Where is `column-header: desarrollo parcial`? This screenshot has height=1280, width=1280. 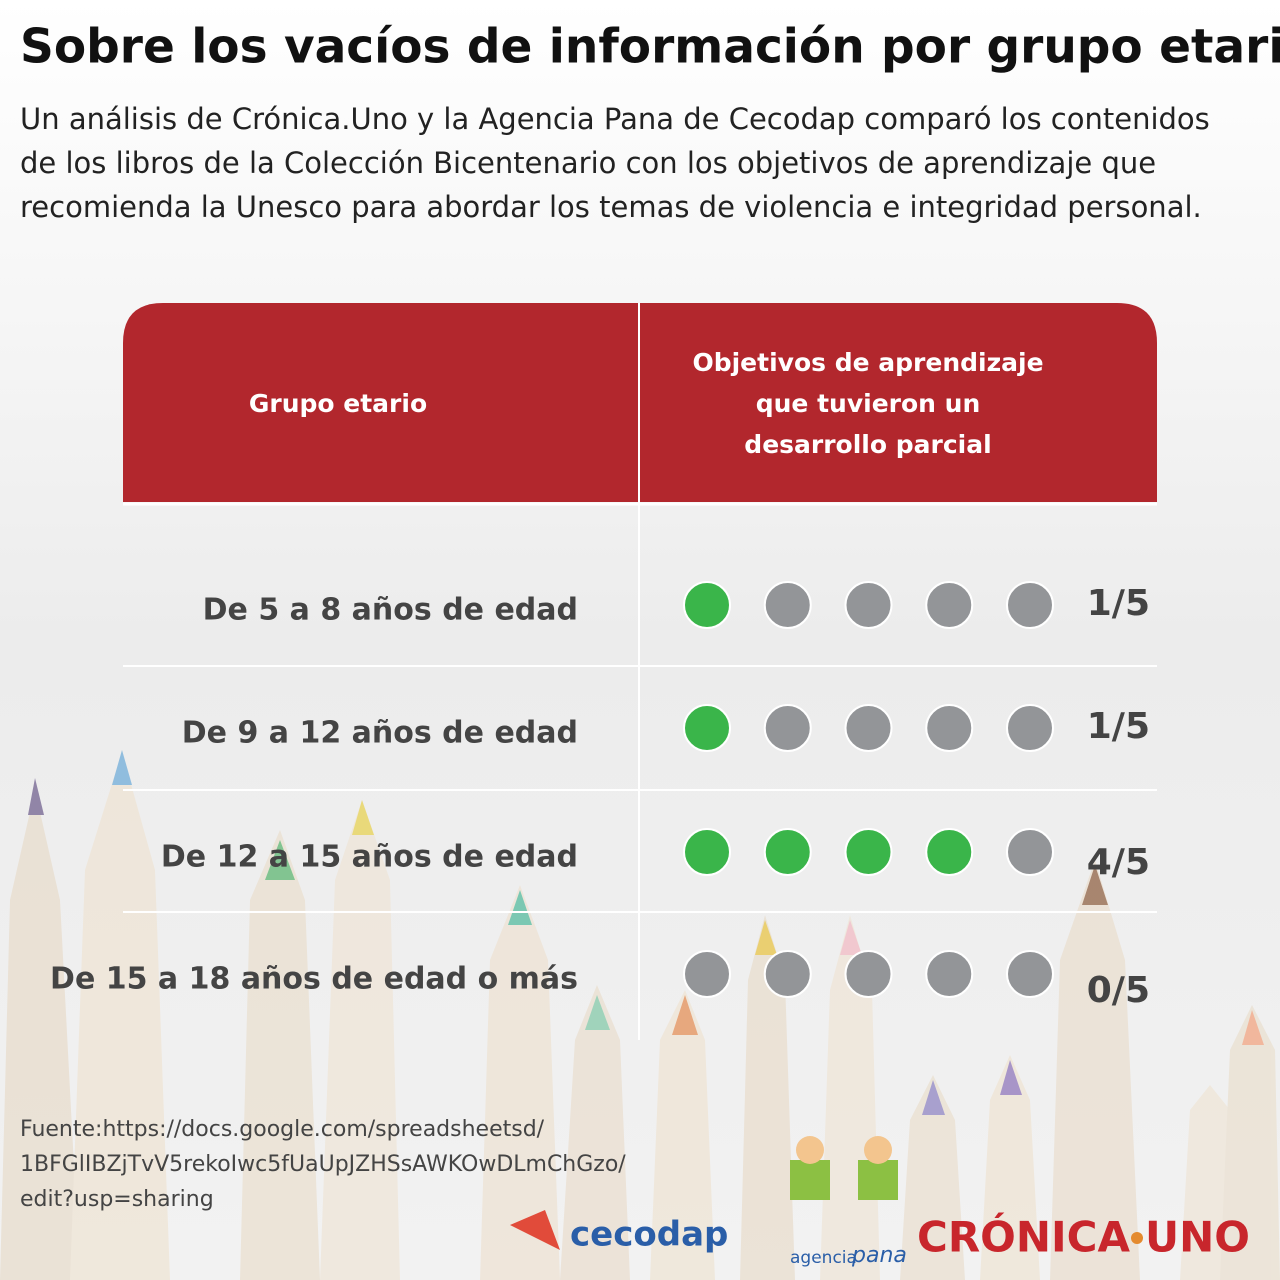 column-header: desarrollo parcial is located at coordinates (867, 444).